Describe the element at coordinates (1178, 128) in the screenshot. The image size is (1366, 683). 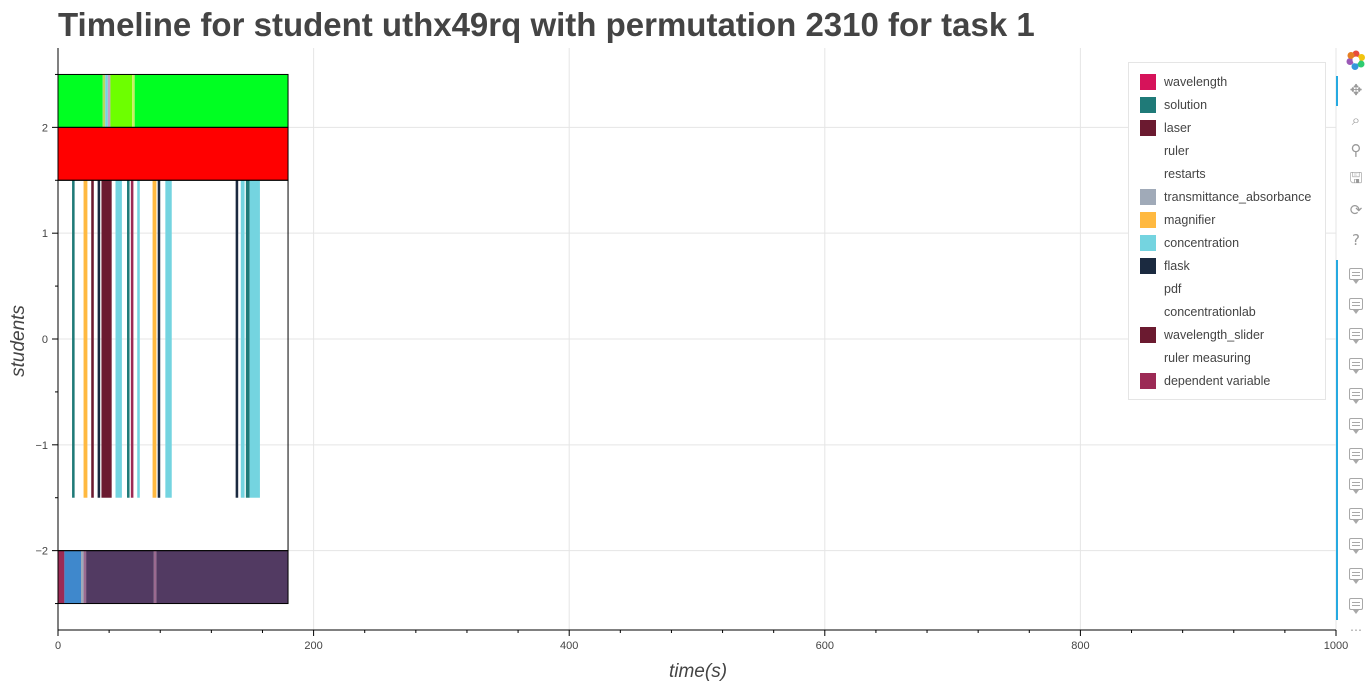
I see `legend-label: laser` at that location.